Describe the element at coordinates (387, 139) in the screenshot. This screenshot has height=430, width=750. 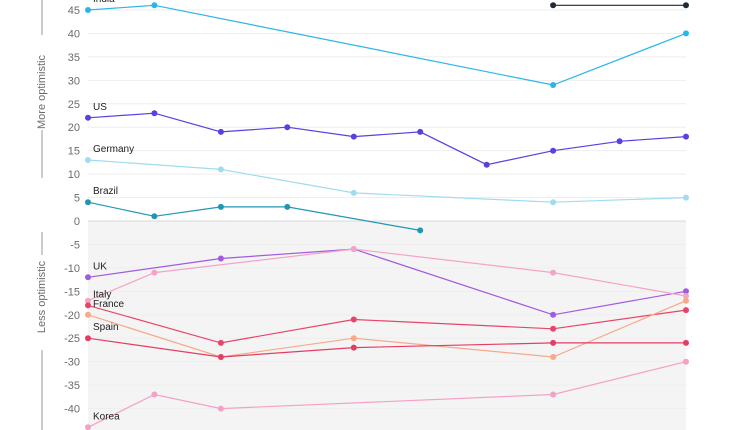
I see `series-line` at that location.